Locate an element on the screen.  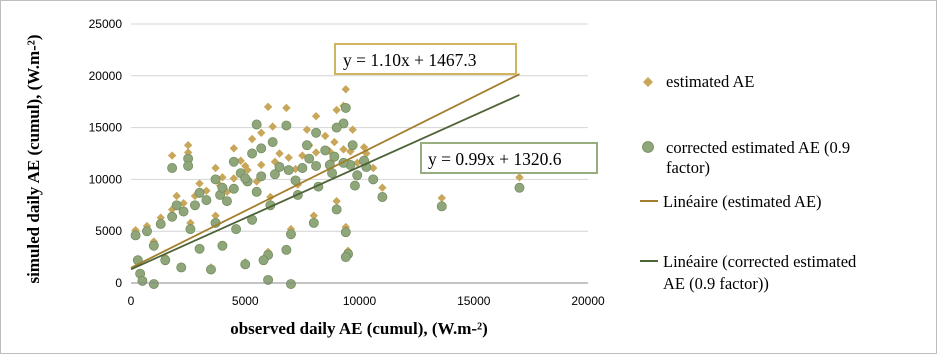
legend-label-linear-corrected-line1: Linéaire (corrected estimated is located at coordinates (760, 261).